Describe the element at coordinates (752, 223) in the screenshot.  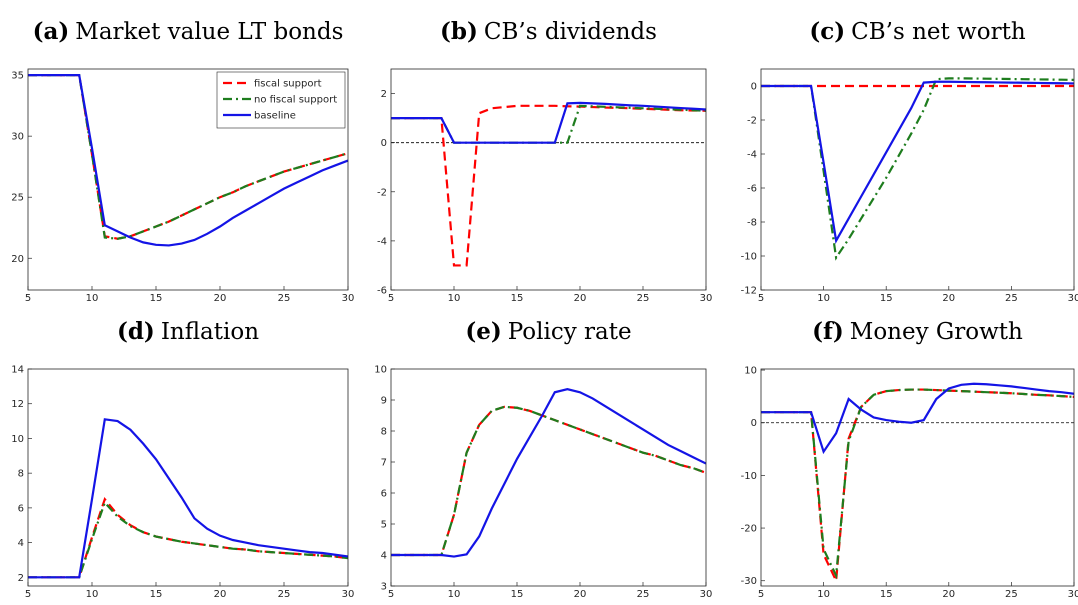
I see `y-tick-label: -8` at that location.